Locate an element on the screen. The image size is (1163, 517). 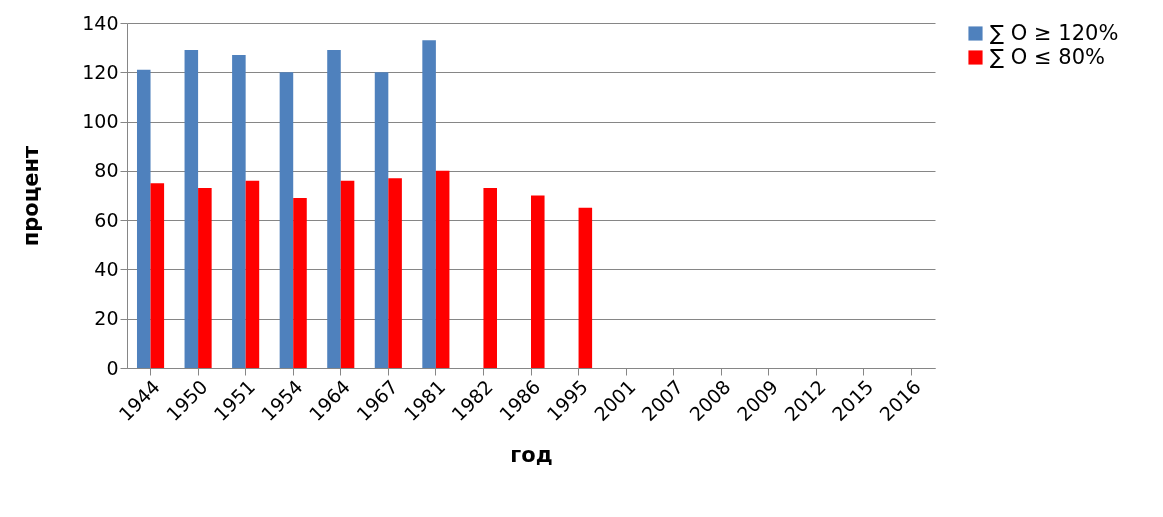
y-tick-label: 20 is located at coordinates (106, 318).